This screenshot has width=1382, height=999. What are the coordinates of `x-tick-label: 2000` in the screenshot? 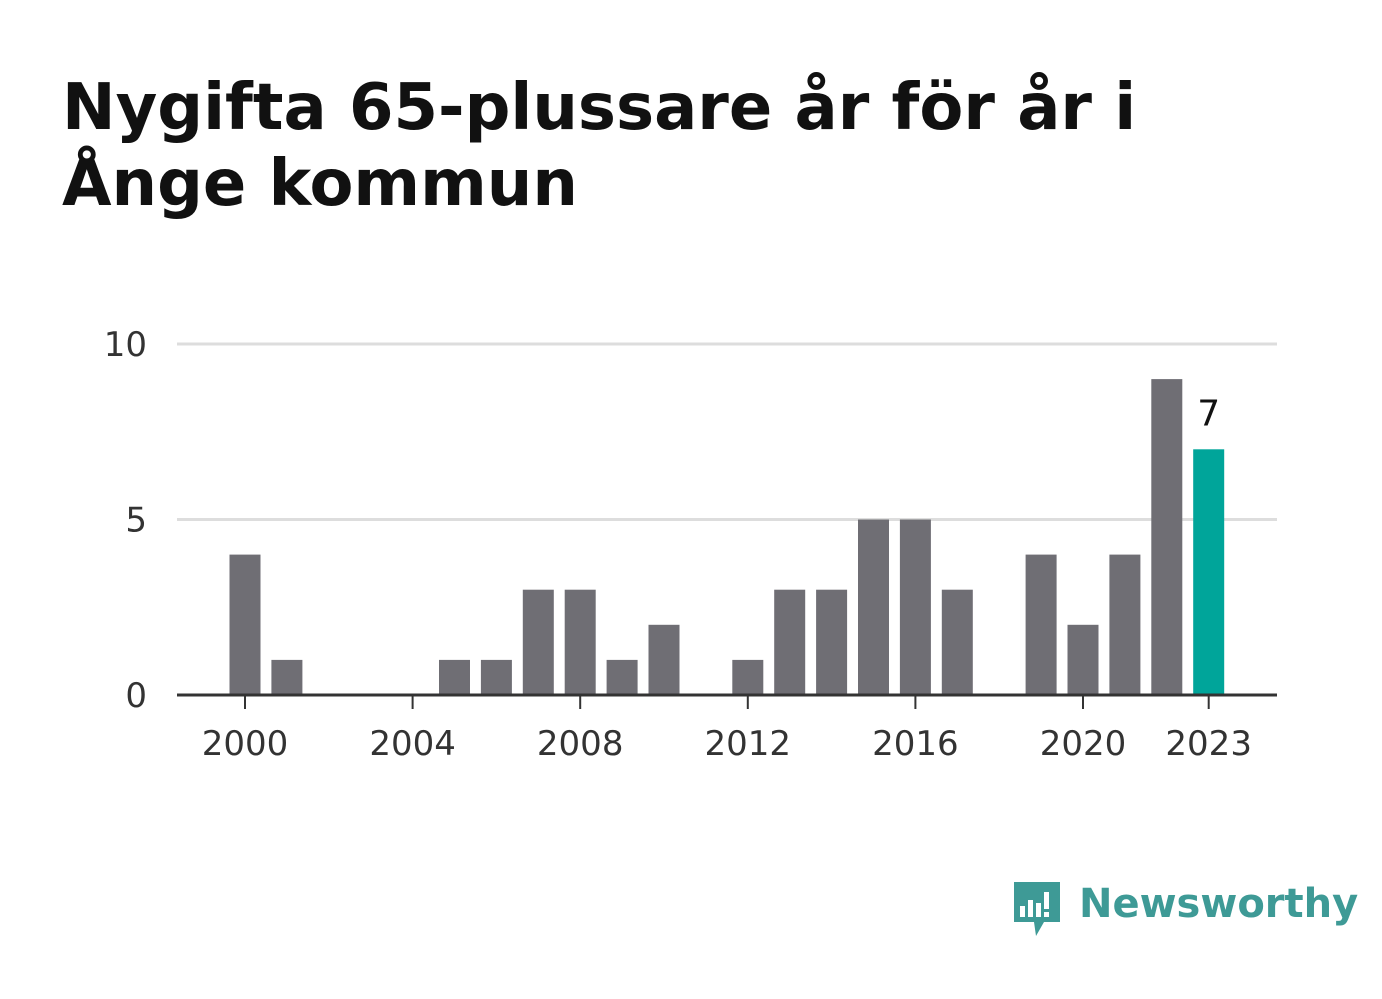 It's located at (245, 744).